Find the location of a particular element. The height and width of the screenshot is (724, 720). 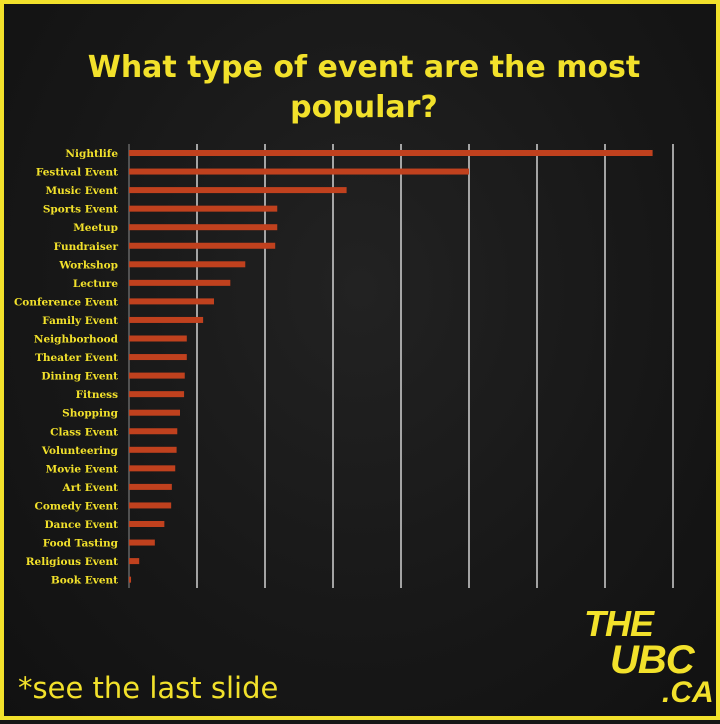

bar-dance-event is located at coordinates (147, 524).